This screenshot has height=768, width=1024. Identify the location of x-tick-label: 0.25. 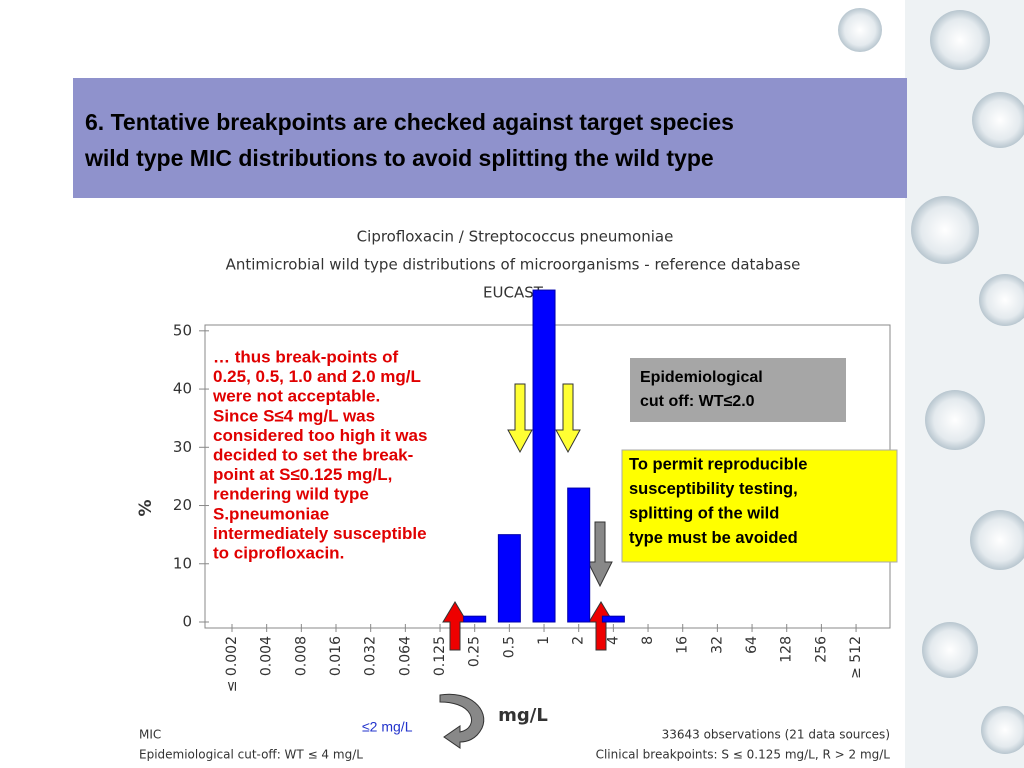
(475, 651).